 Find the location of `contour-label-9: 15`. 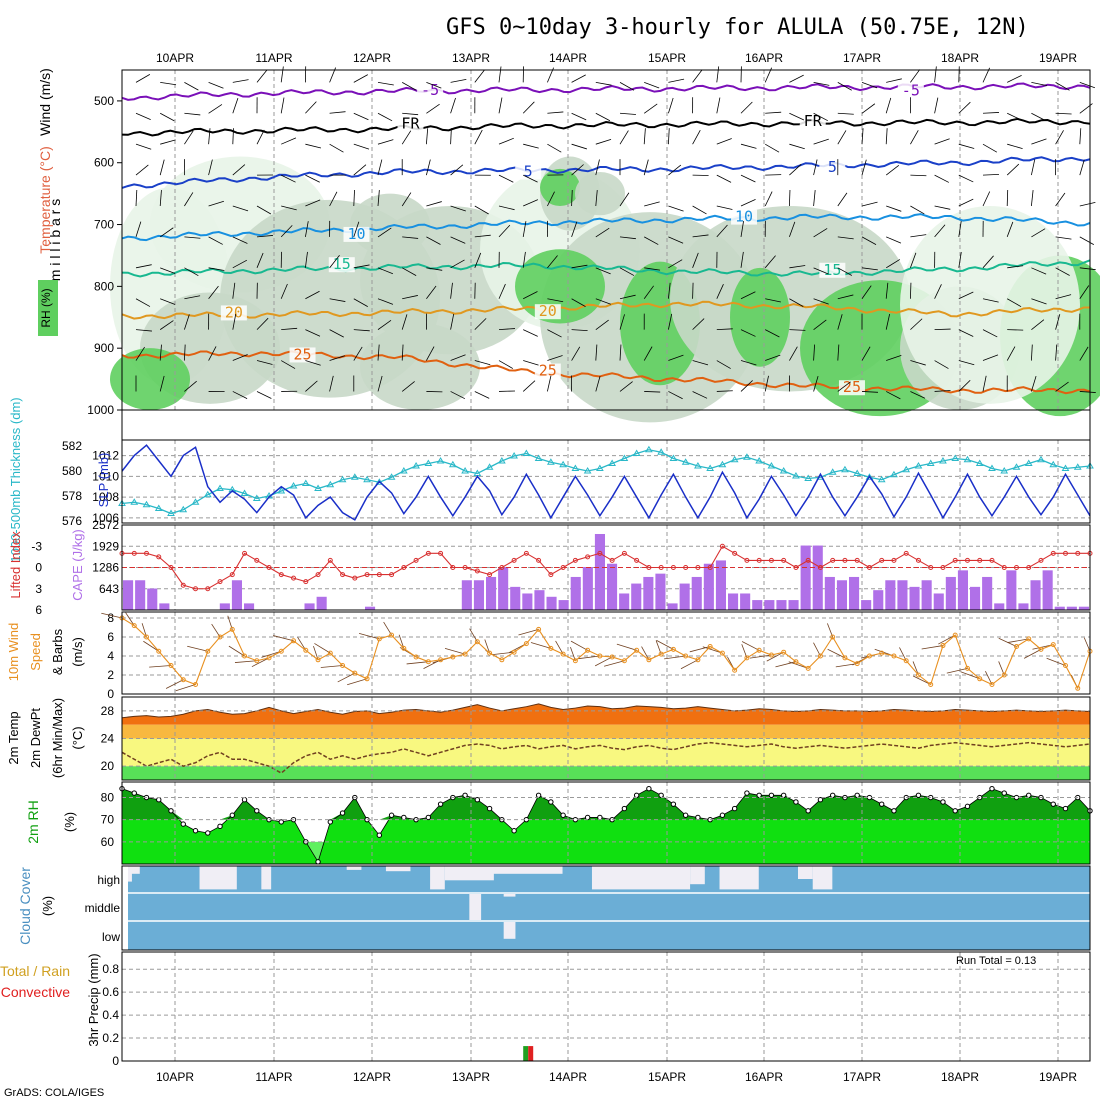

contour-label-9: 15 is located at coordinates (832, 270).